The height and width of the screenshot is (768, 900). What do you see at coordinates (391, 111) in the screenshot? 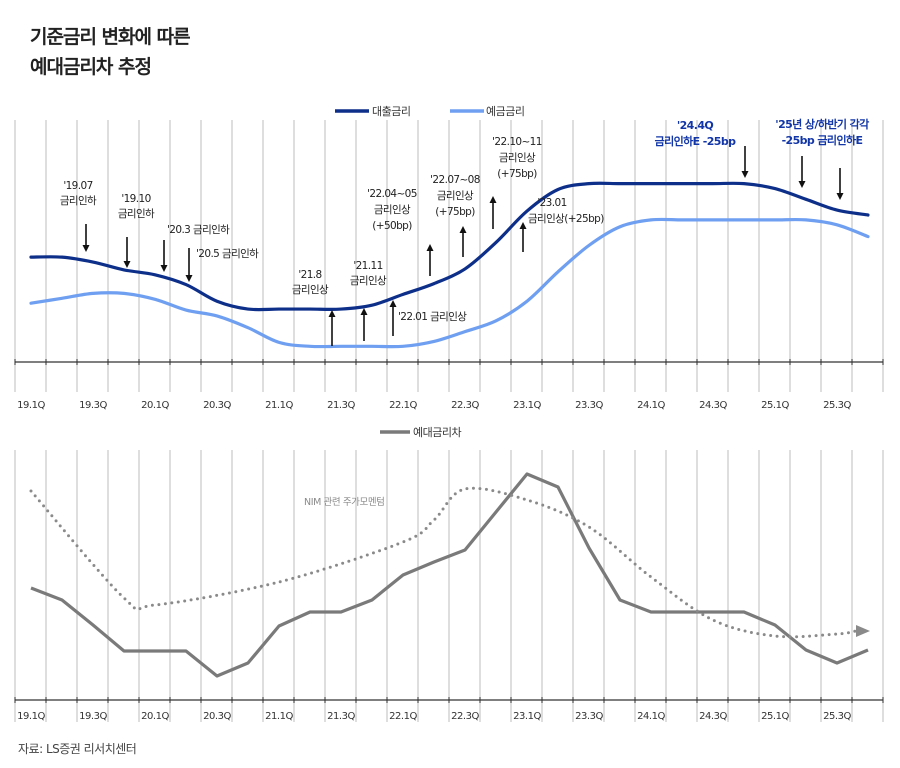
I see `legend-label: 대출금리` at bounding box center [391, 111].